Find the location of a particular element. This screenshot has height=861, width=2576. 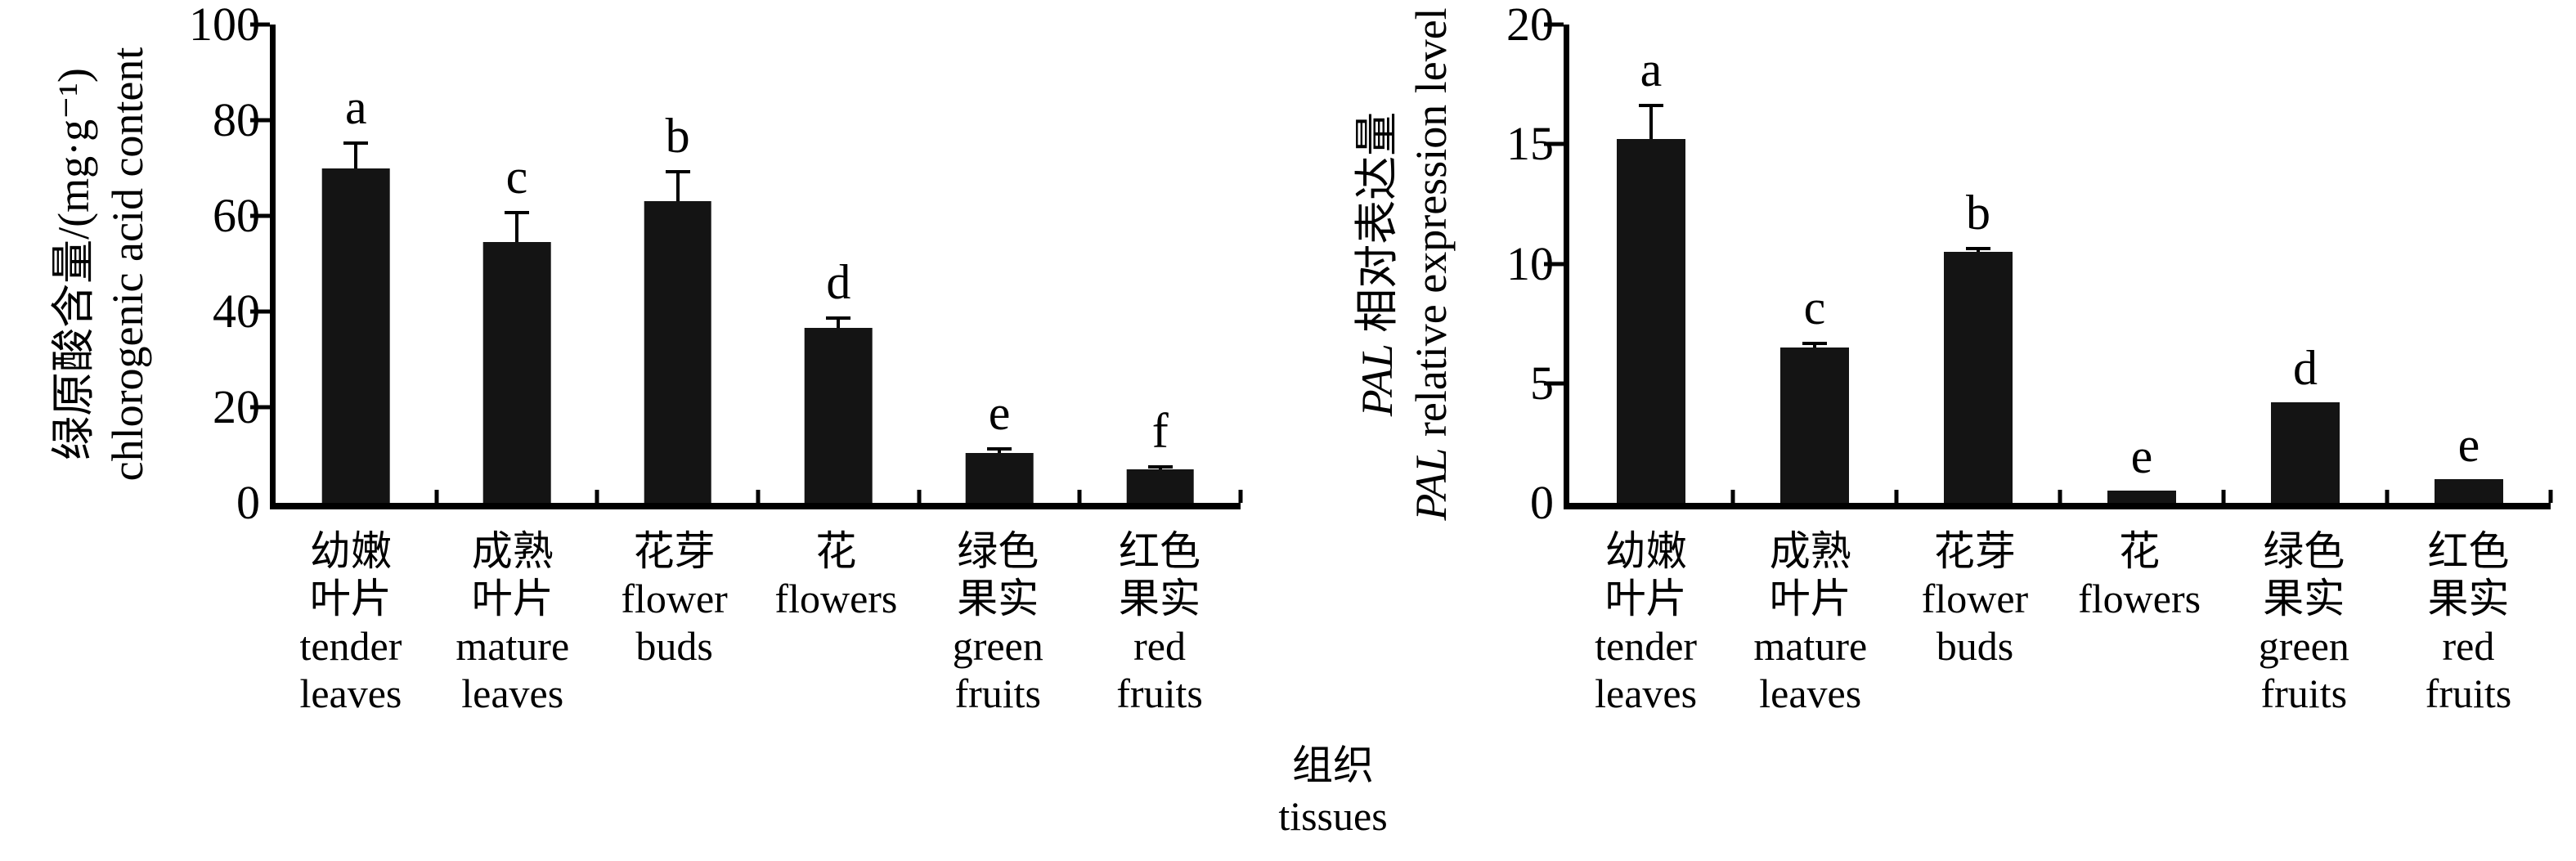

ylabel-part: chlorogenic acid content is located at coordinates (127, 264).